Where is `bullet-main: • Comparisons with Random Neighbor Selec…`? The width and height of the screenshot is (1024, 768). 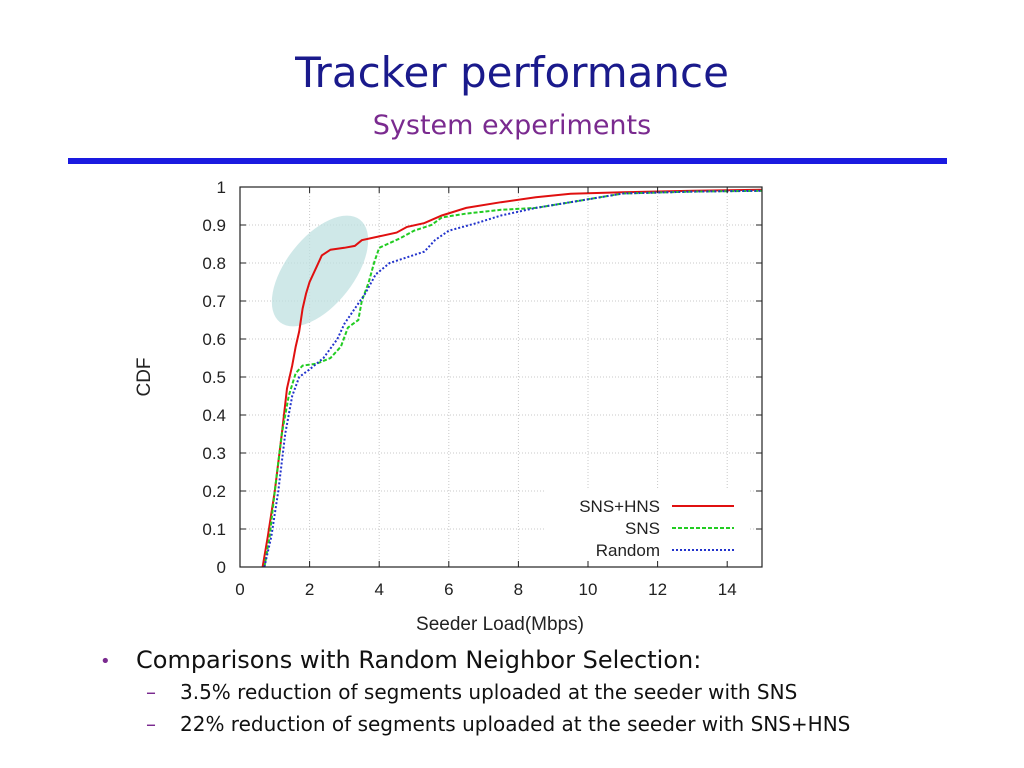
bullet-main: • Comparisons with Random Neighbor Selec… is located at coordinates (550, 663).